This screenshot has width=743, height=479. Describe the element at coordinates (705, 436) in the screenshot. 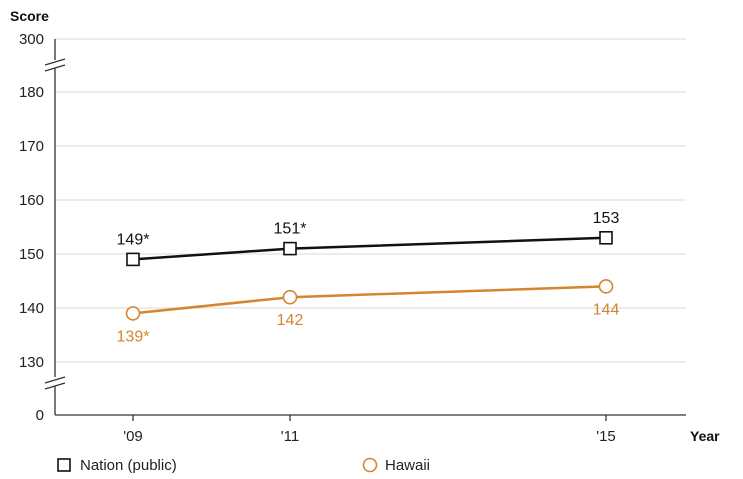

I see `x-axis-title: Year` at that location.